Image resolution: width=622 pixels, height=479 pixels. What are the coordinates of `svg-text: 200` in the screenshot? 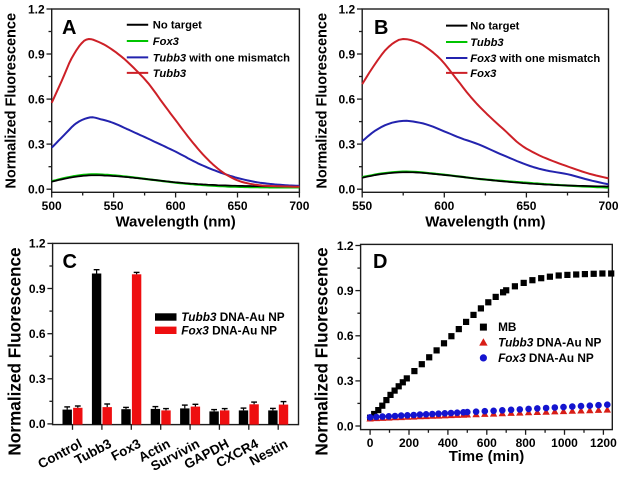 It's located at (409, 443).